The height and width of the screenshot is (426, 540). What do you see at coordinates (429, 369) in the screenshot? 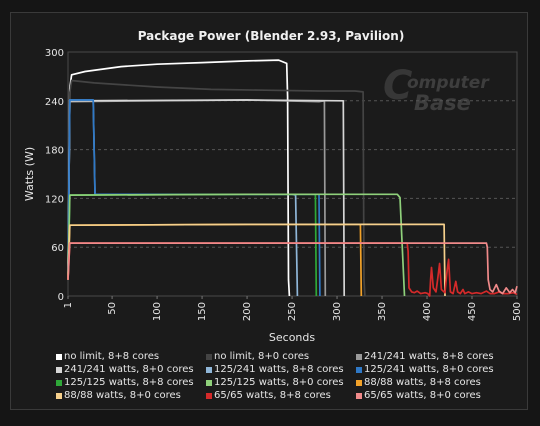
I see `legend-label: 125/241 watts, 8+0 cores` at bounding box center [429, 369].